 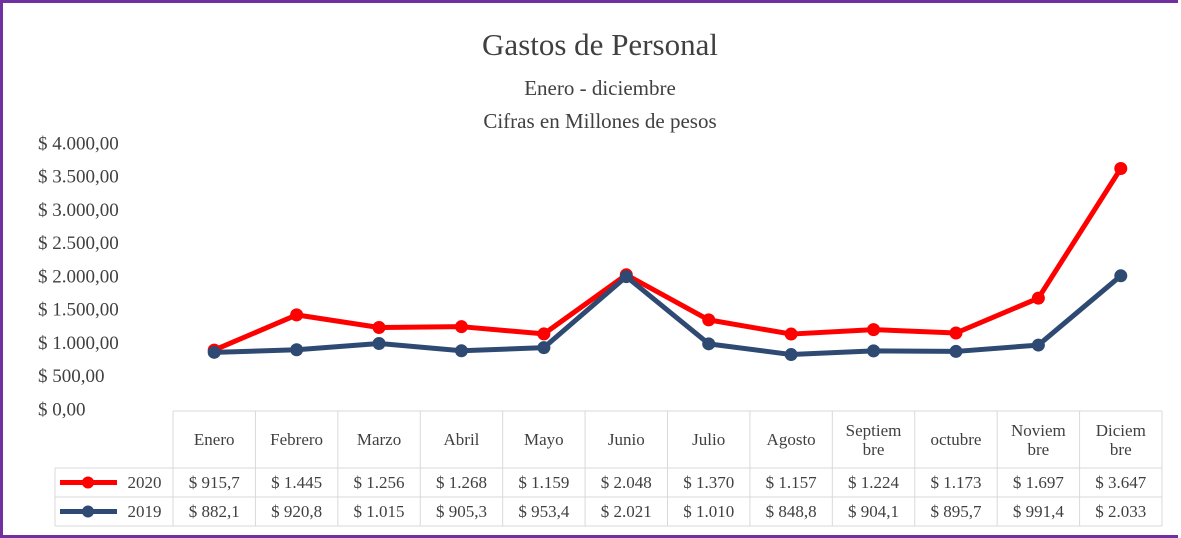 What do you see at coordinates (78, 343) in the screenshot?
I see `y-tick-label: $ 1.000,00` at bounding box center [78, 343].